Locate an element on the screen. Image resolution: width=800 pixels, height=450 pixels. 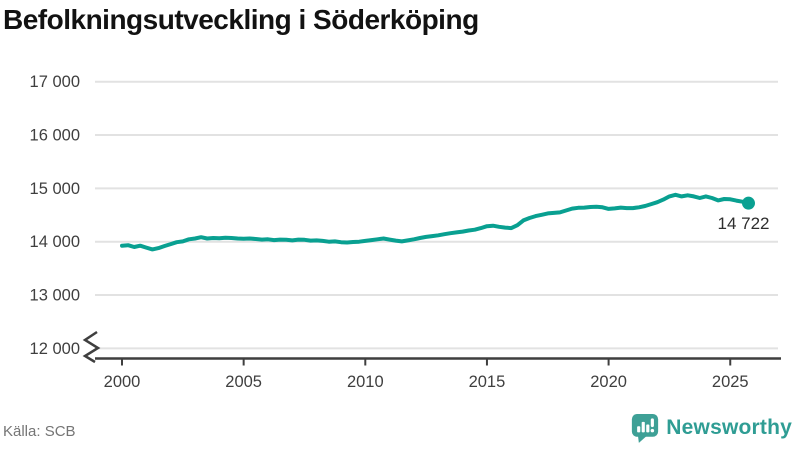
source-note: Källa: SCB is located at coordinates (39, 431).